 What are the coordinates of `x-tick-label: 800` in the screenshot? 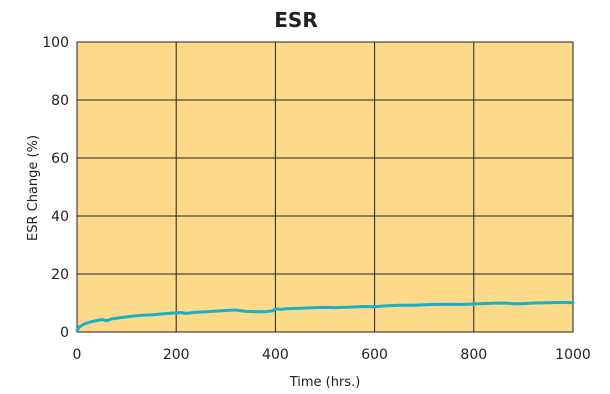 It's located at (473, 355).